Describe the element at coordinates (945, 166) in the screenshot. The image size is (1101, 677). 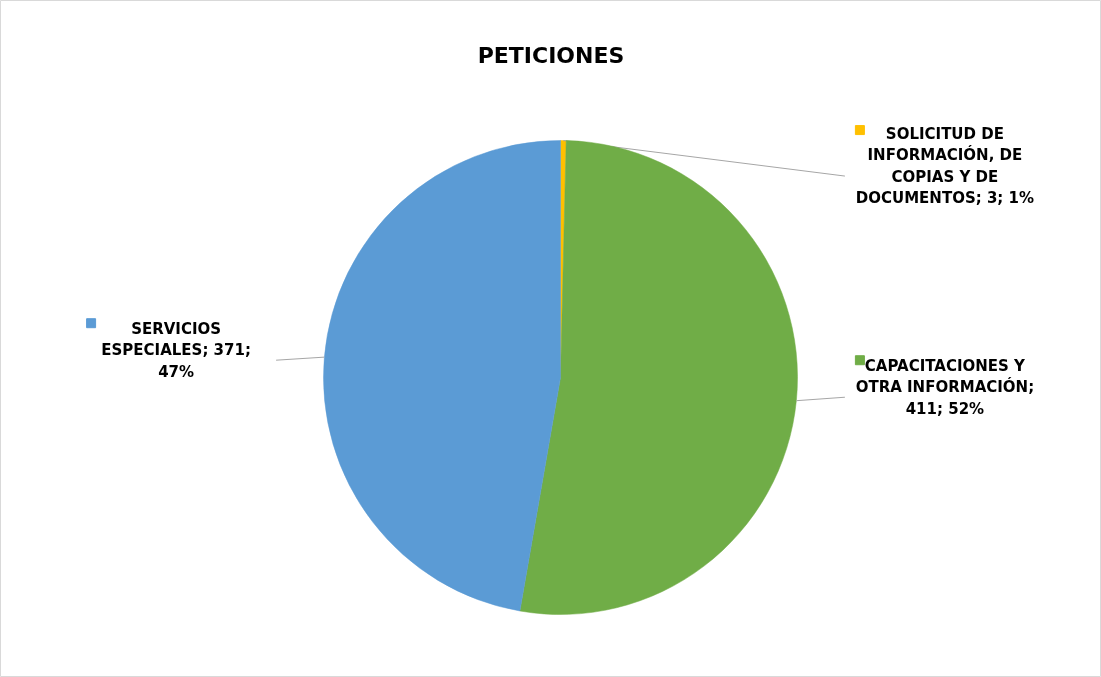
I see `legend-label: SOLICITUD DE INFORMACIÓN, DE COPIAS Y DE DOCUMENTOS; 3; 1%` at that location.